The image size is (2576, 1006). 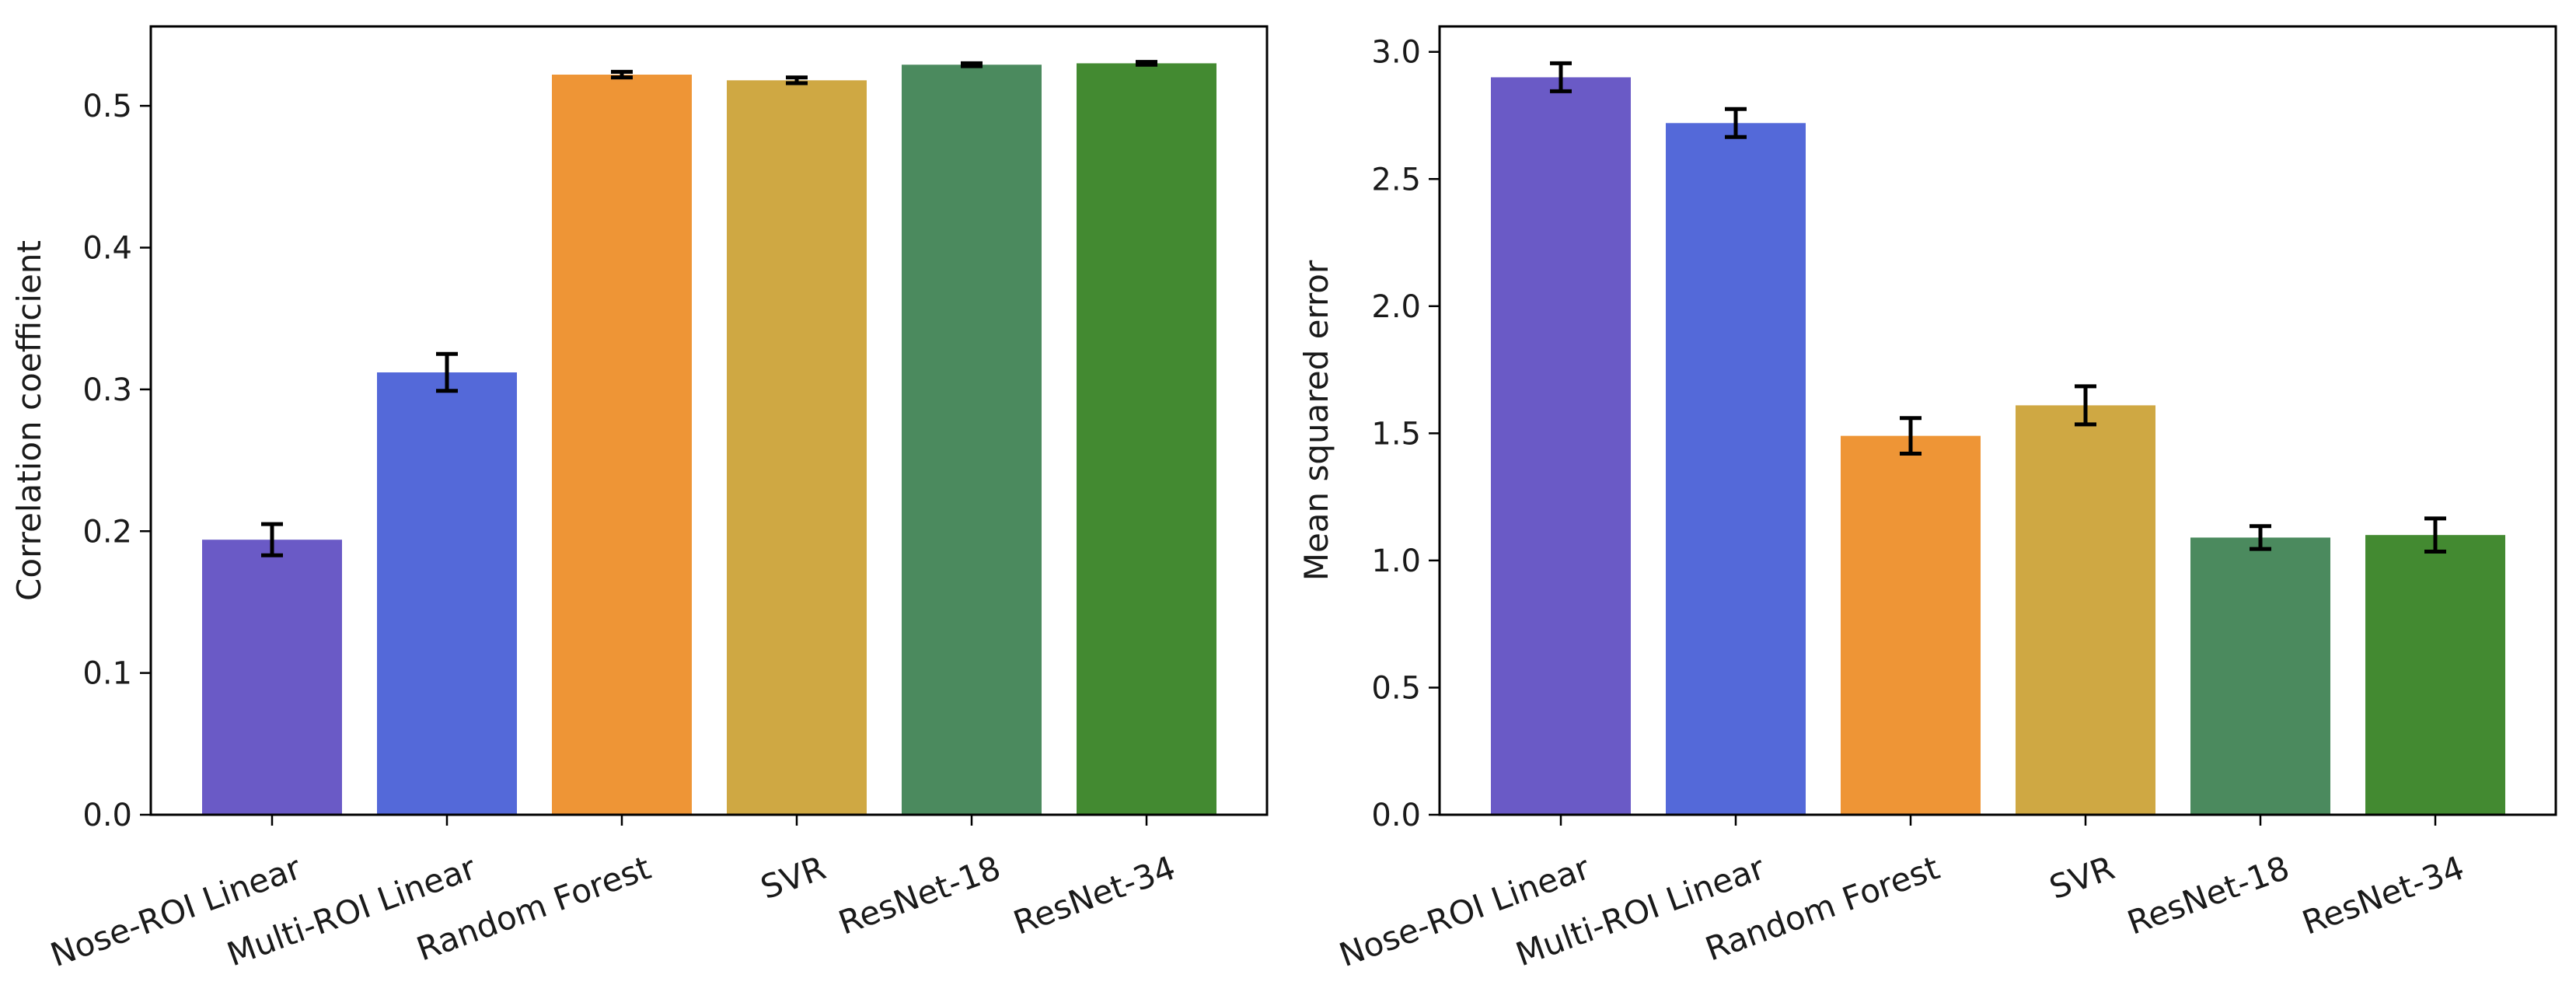 What do you see at coordinates (1396, 434) in the screenshot?
I see `y-tick-label: 1.5` at bounding box center [1396, 434].